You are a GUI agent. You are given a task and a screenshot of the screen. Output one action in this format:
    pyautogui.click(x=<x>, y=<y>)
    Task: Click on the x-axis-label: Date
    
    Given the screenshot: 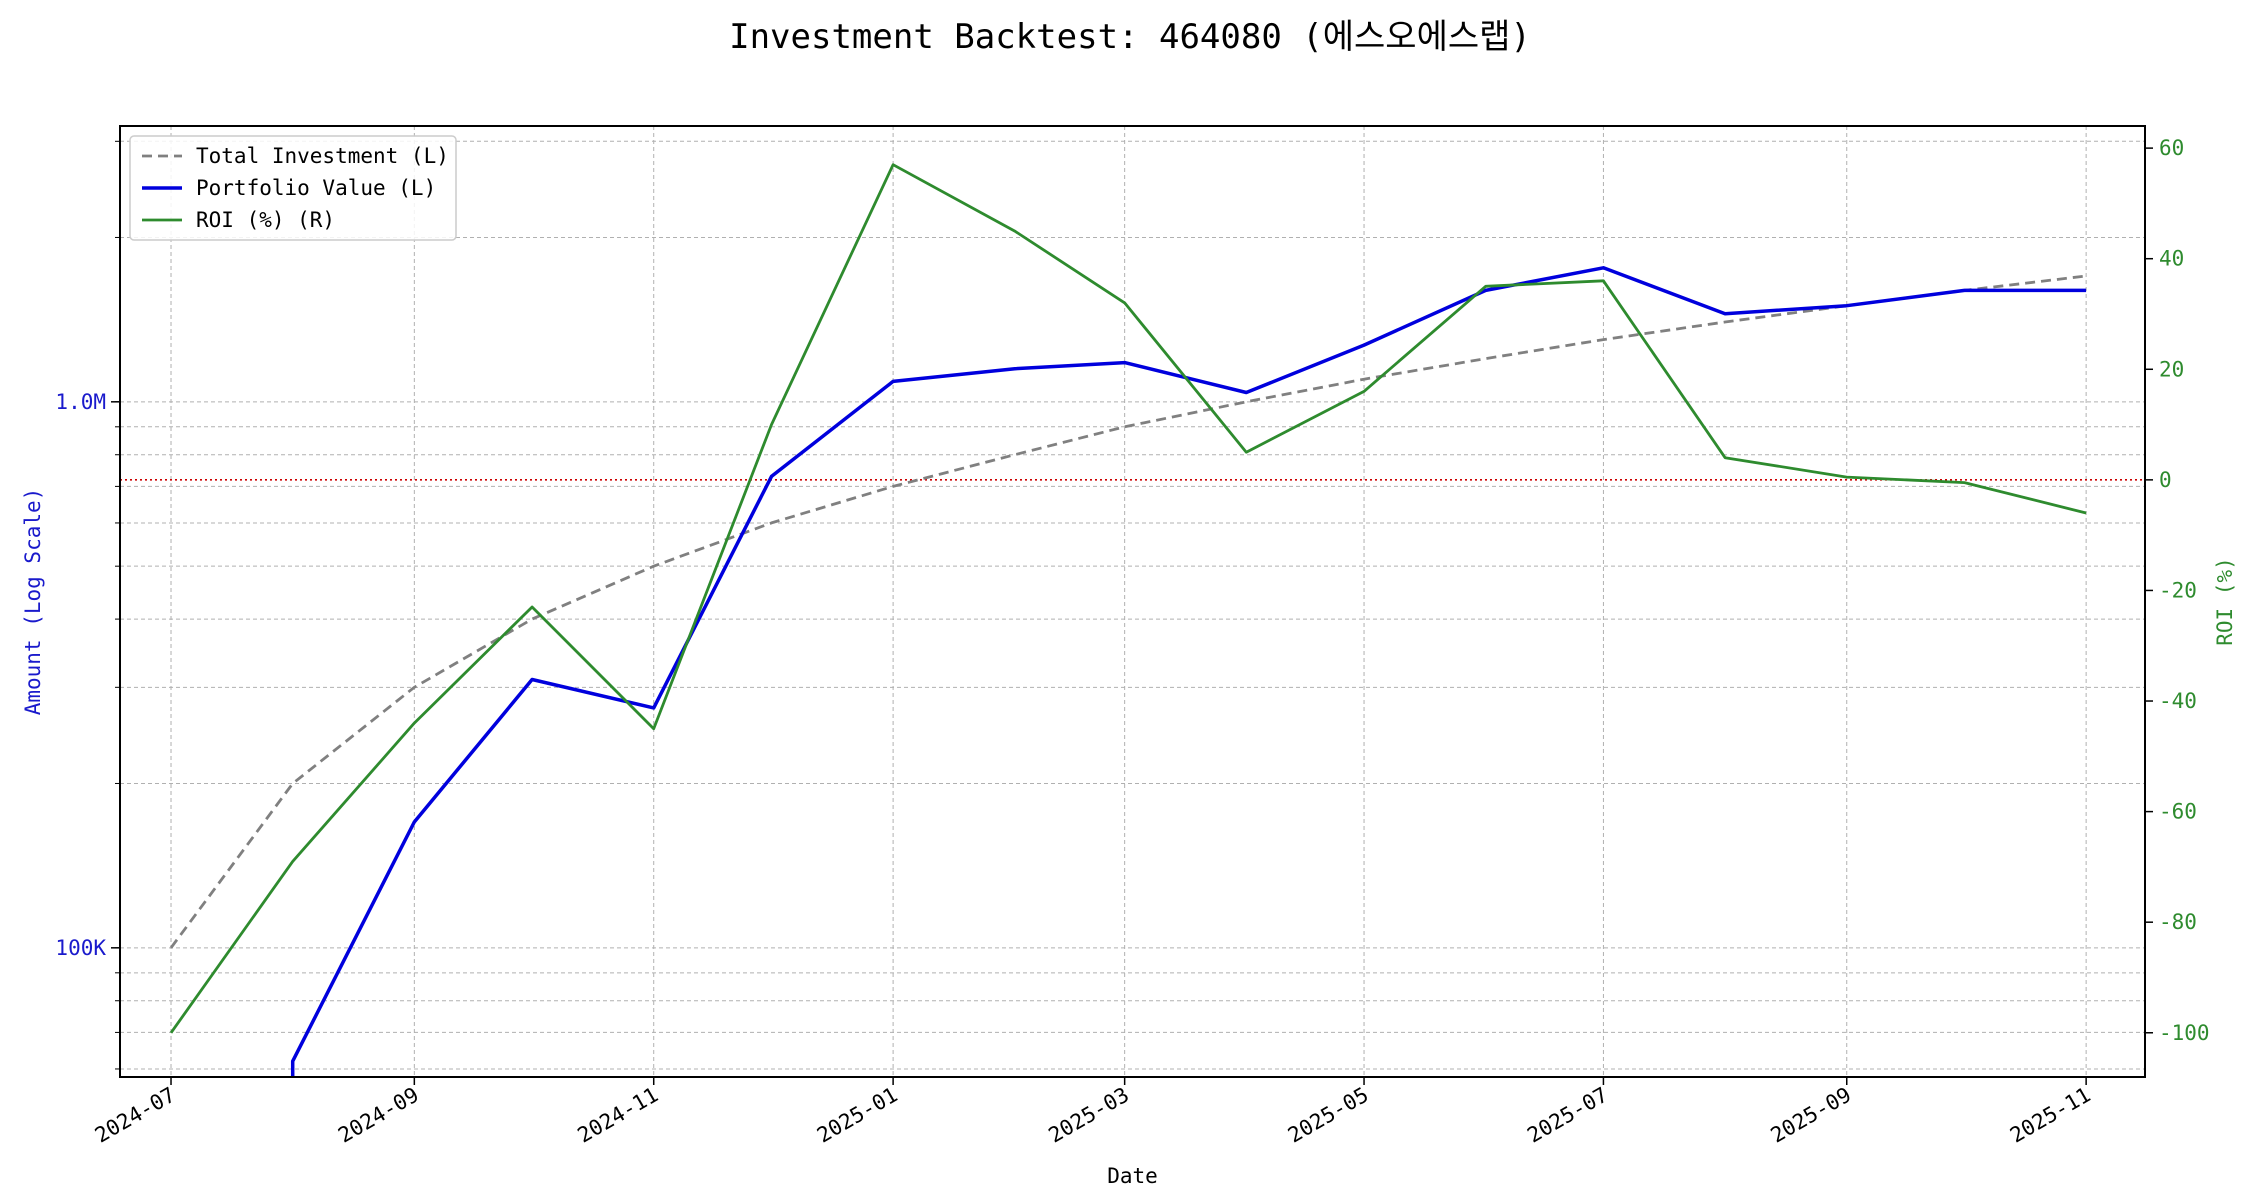 What is the action you would take?
    pyautogui.click(x=1132, y=1176)
    